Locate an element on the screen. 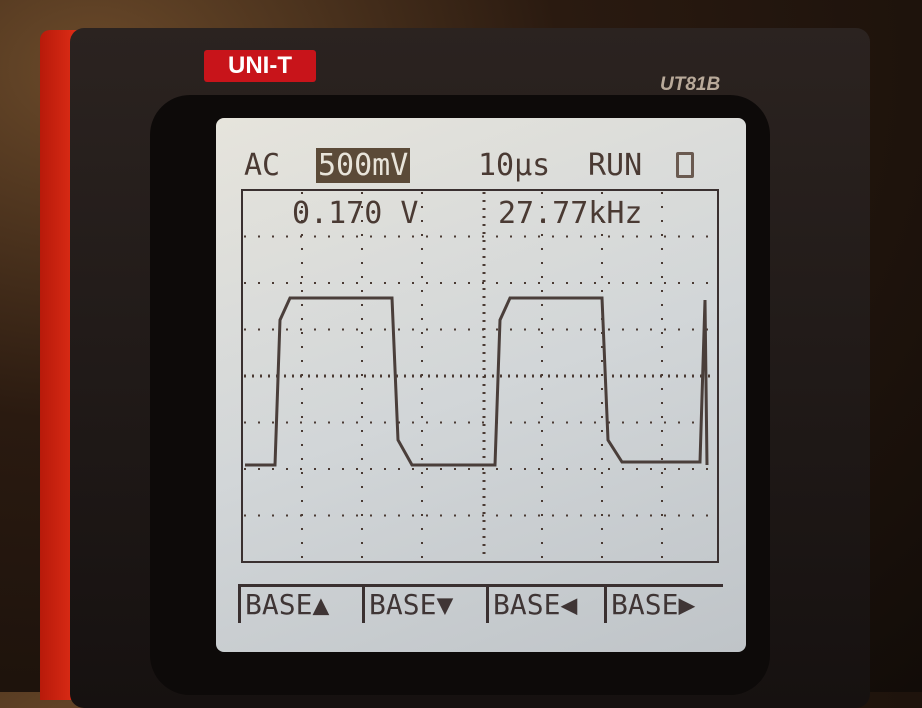  volts-div: 500mV is located at coordinates (363, 165).